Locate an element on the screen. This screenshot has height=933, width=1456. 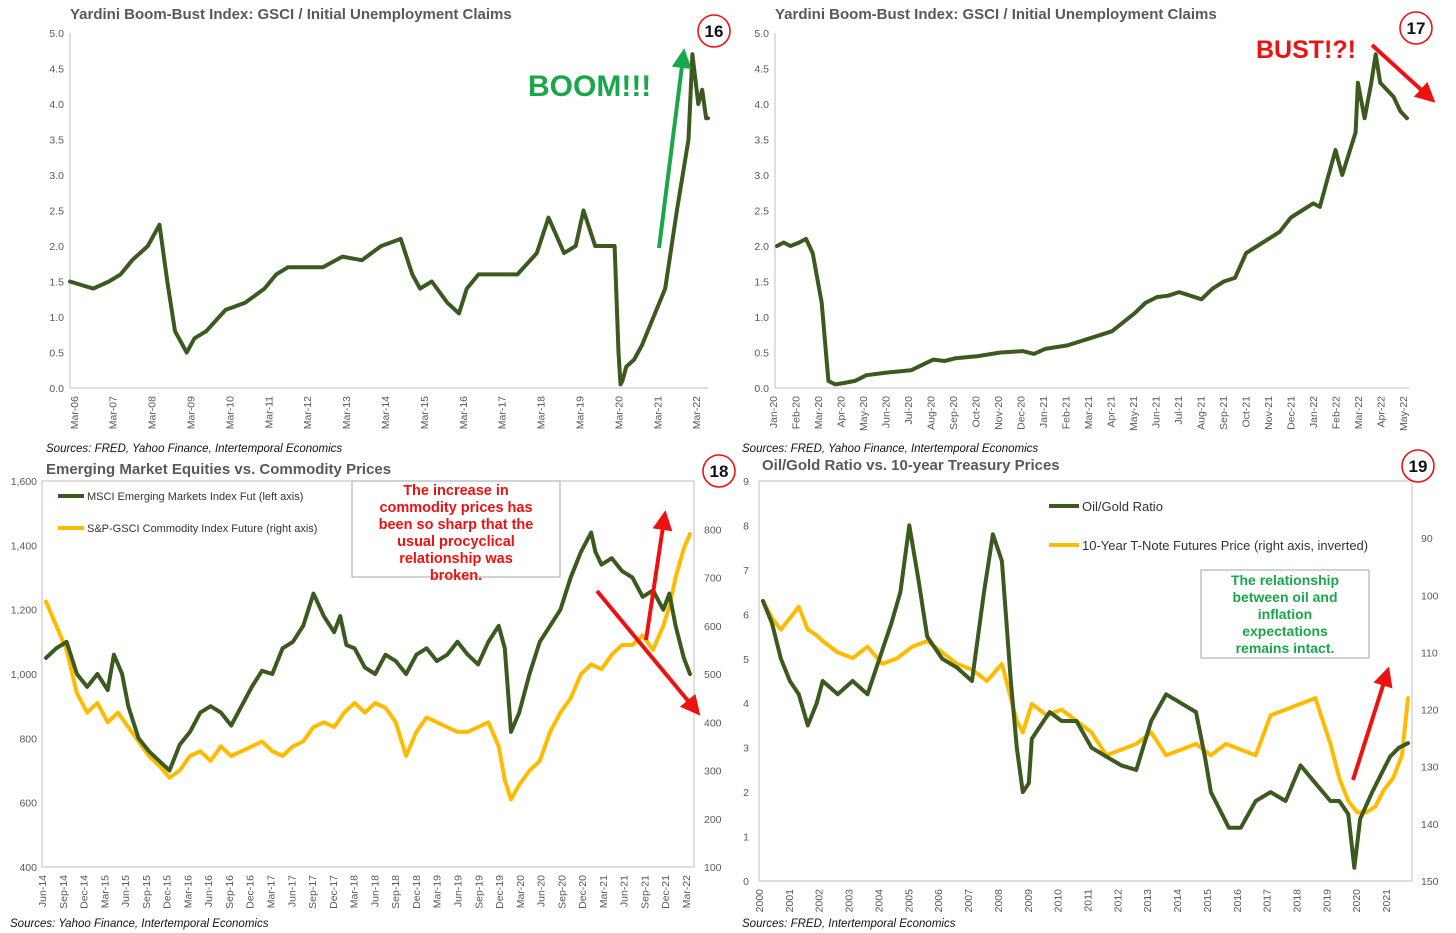
chart4-x-tick: 2018 is located at coordinates (1298, 901).